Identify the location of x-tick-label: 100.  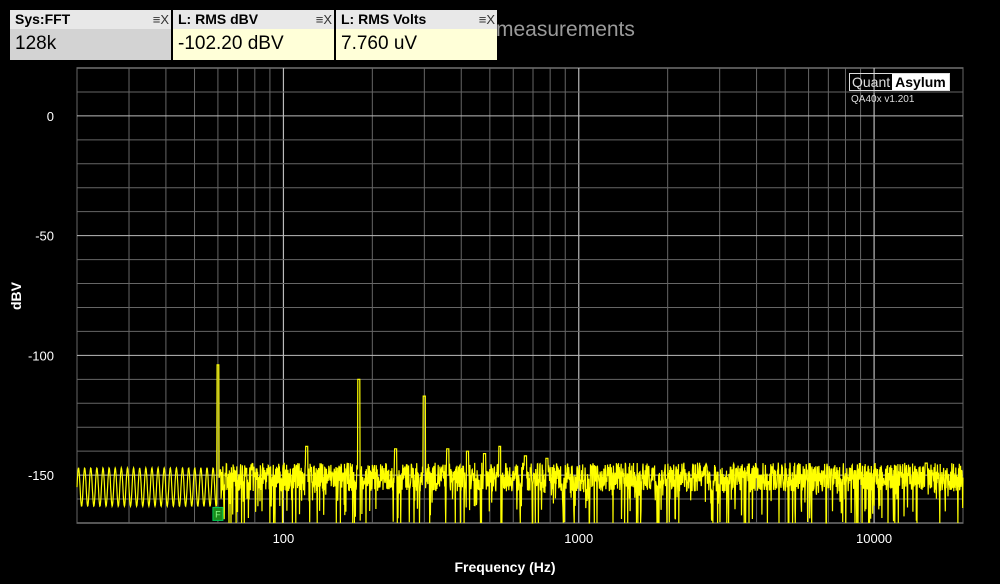
(284, 538).